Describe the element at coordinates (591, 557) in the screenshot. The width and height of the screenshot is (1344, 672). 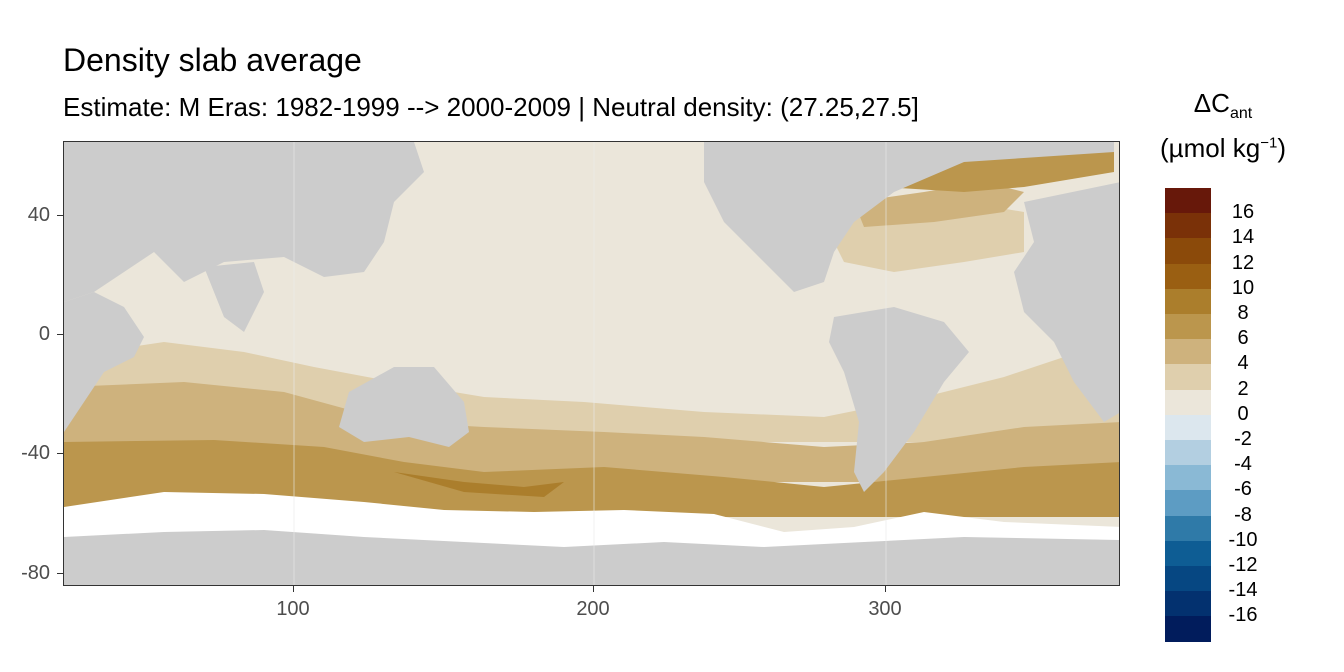
I see `antarctica-land` at that location.